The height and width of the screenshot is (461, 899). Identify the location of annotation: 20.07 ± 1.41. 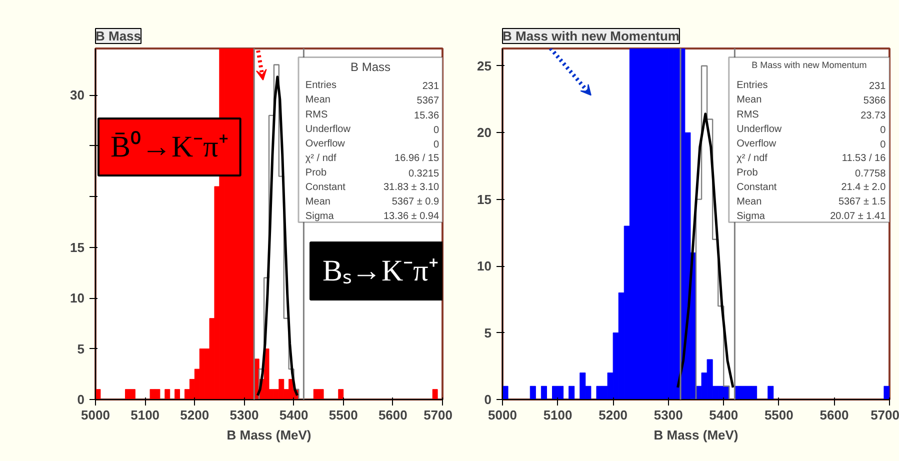
(858, 216).